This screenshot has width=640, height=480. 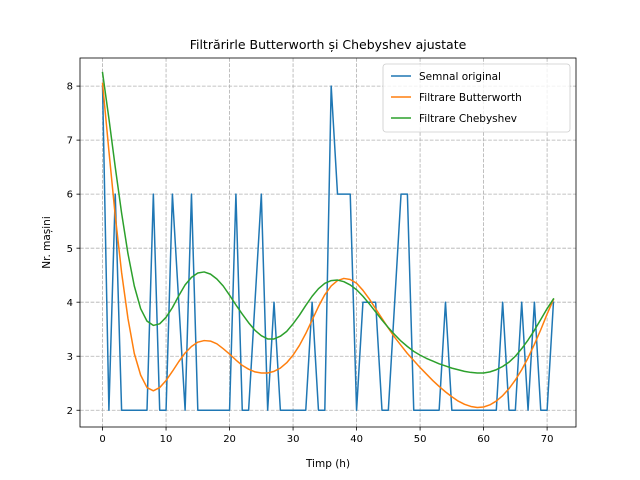 I want to click on y-axis-label: Nr. mașini, so click(x=47, y=242).